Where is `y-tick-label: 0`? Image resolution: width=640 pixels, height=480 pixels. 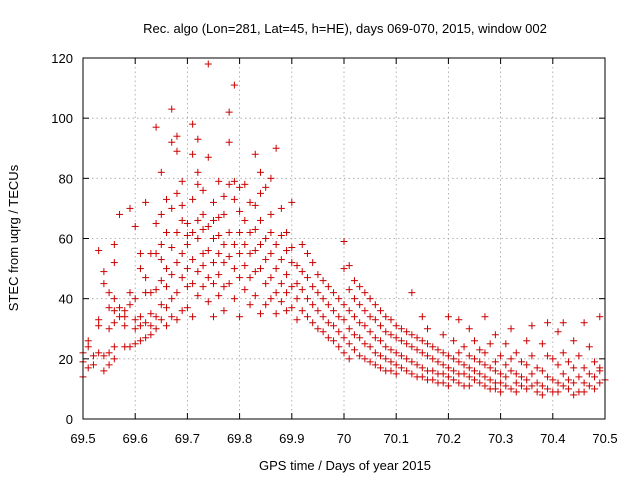
y-tick-label: 0 is located at coordinates (69, 419).